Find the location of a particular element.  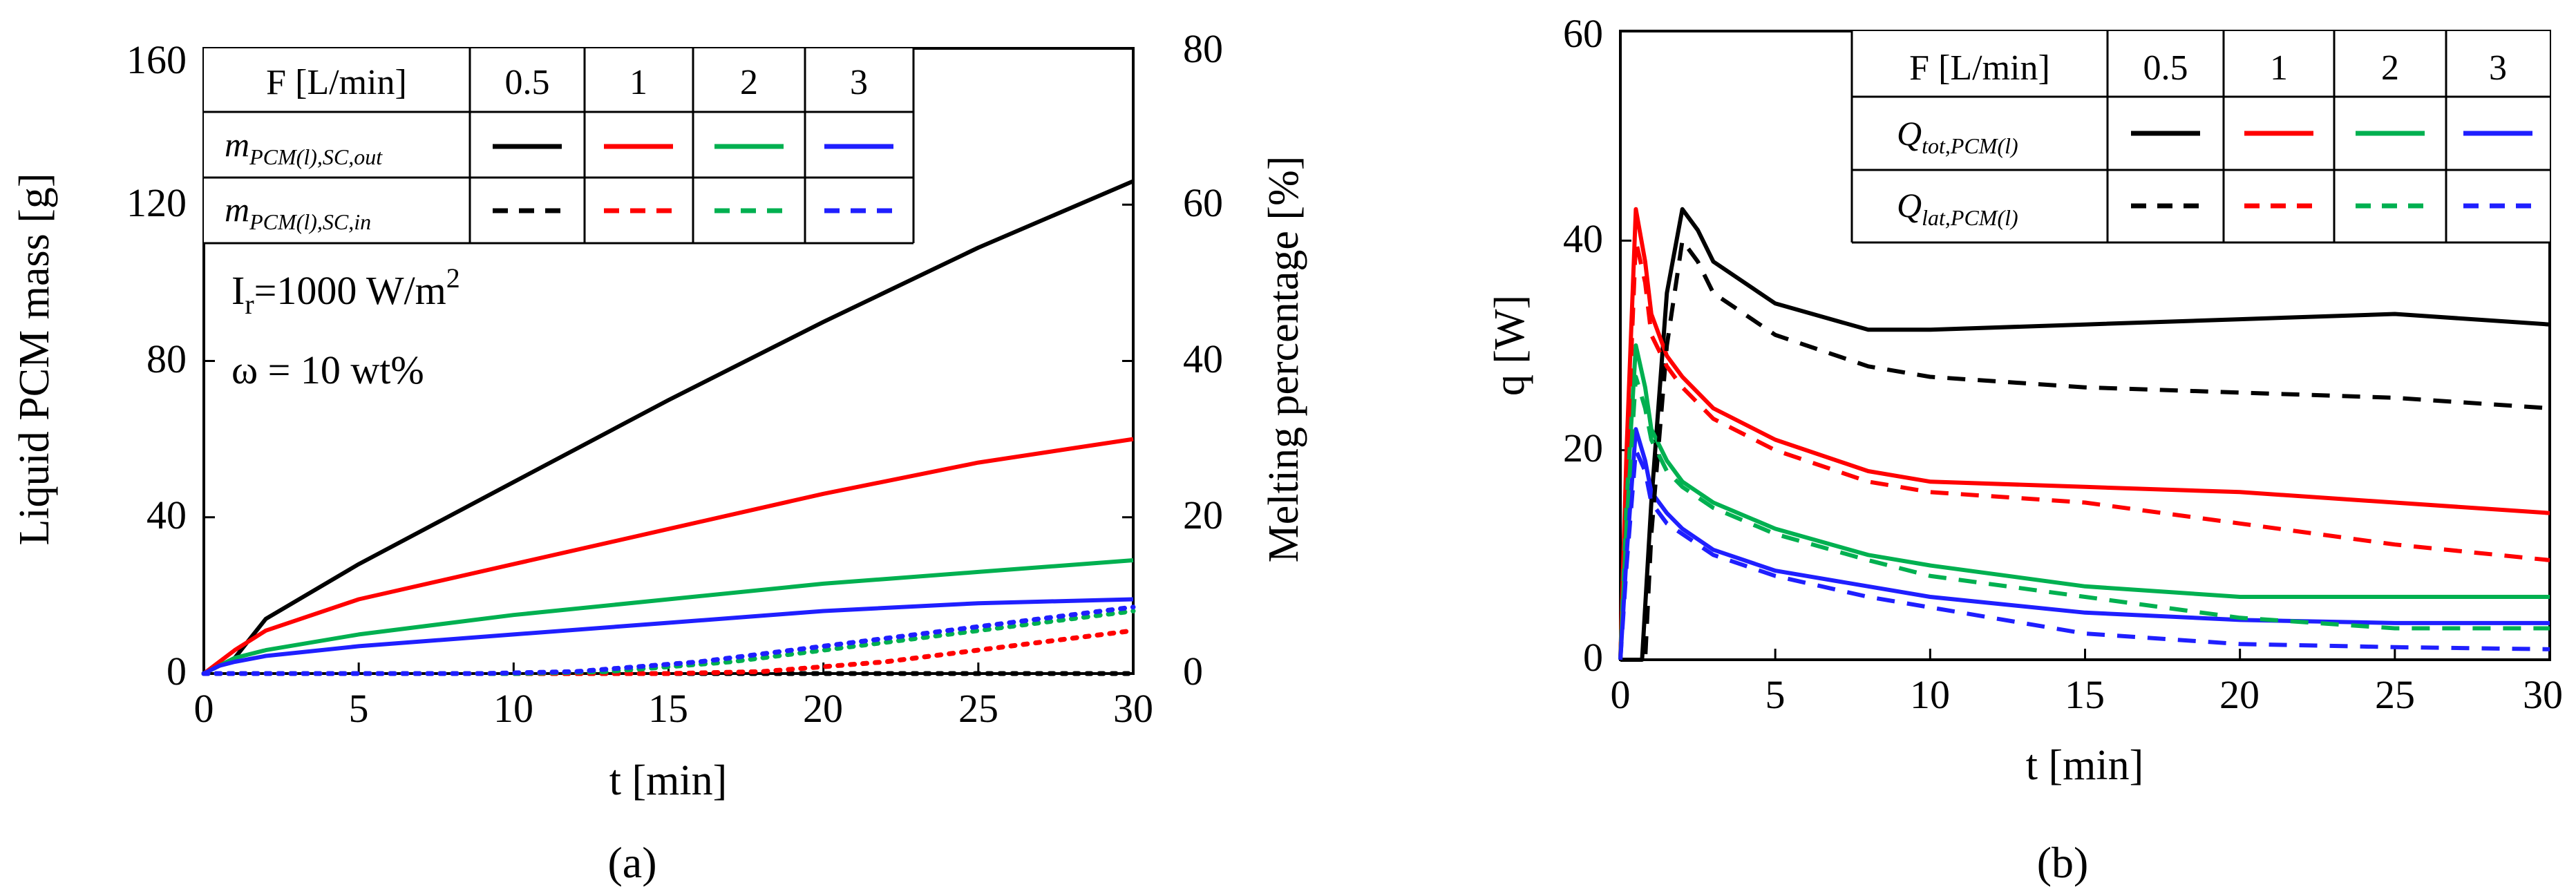

chart-a-ytick: 80 is located at coordinates (166, 358).